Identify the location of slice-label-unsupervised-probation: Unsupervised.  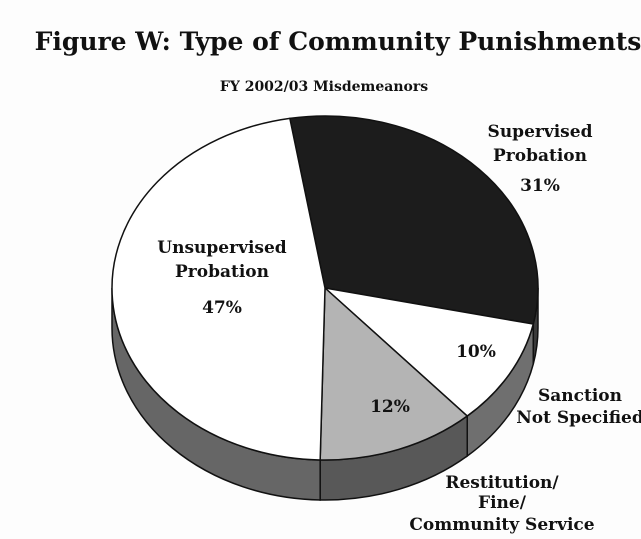
(221, 248).